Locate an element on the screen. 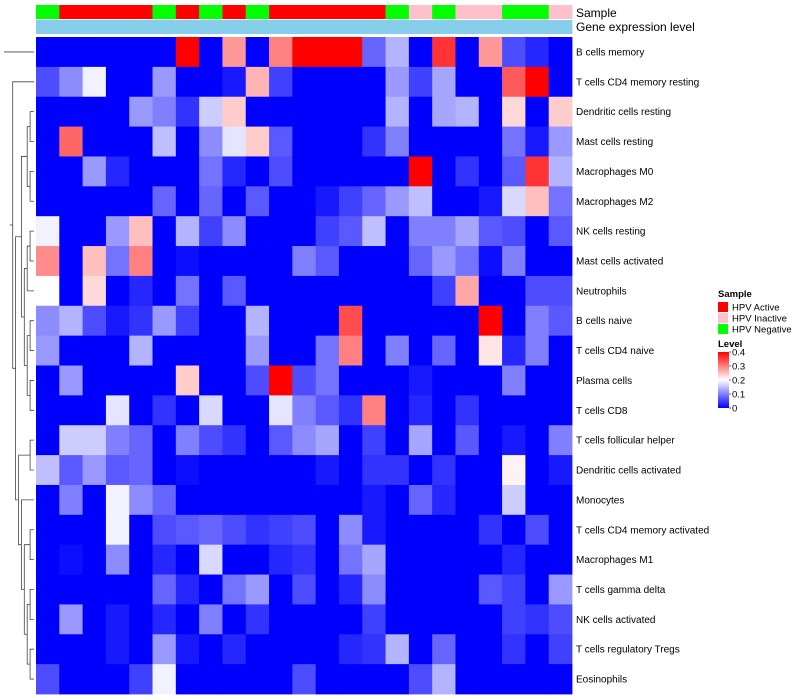  row-label: Dendritic cells activated is located at coordinates (628, 471).